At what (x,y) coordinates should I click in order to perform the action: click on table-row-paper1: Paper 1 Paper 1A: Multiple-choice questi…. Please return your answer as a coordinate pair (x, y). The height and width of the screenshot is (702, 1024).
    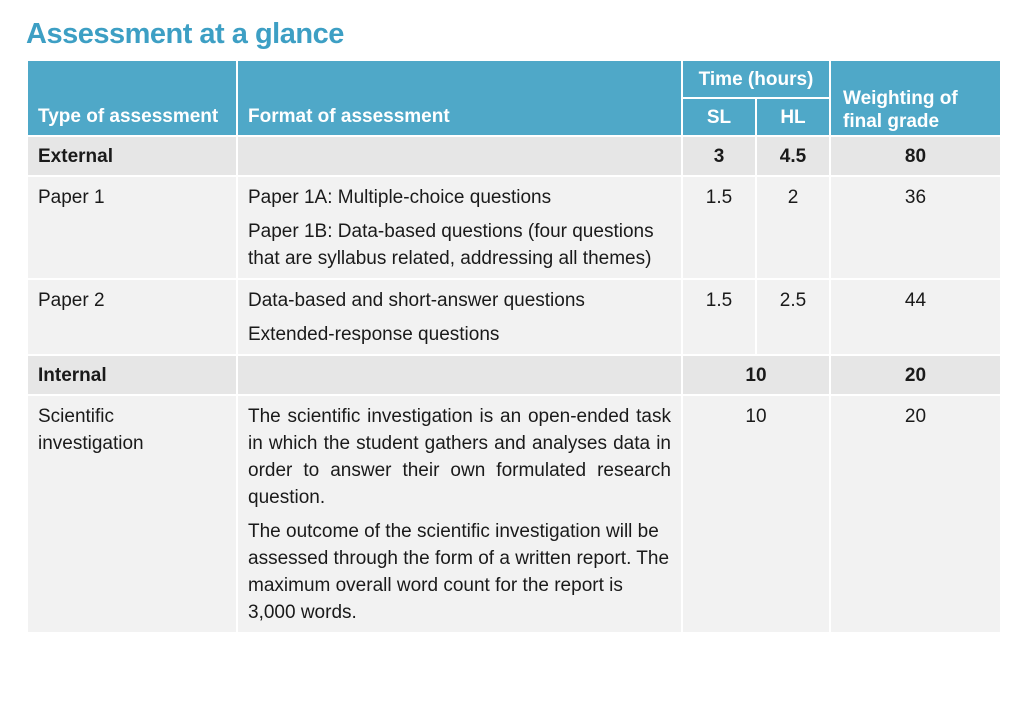
    Looking at the image, I should click on (514, 227).